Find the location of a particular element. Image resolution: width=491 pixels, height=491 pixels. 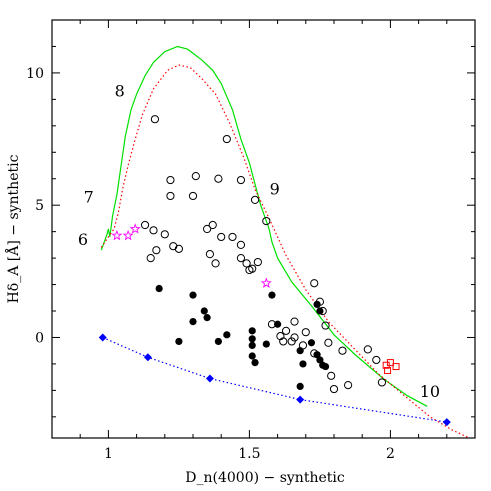

annotation-label: 9 is located at coordinates (275, 189).